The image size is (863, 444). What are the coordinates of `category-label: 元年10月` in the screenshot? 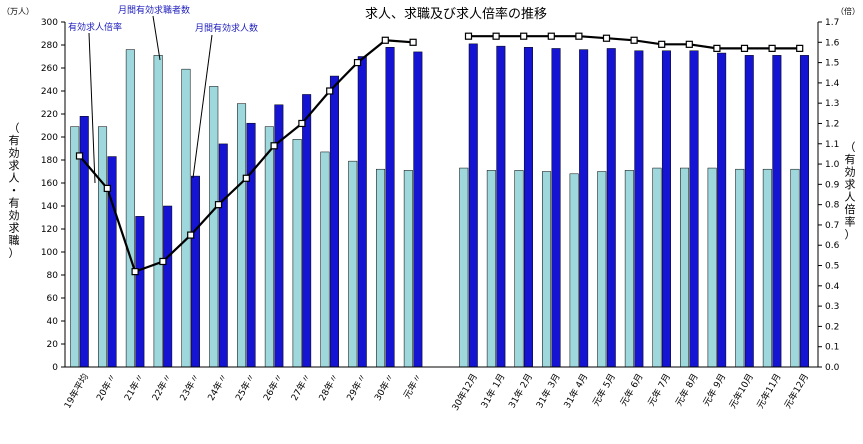 It's located at (741, 390).